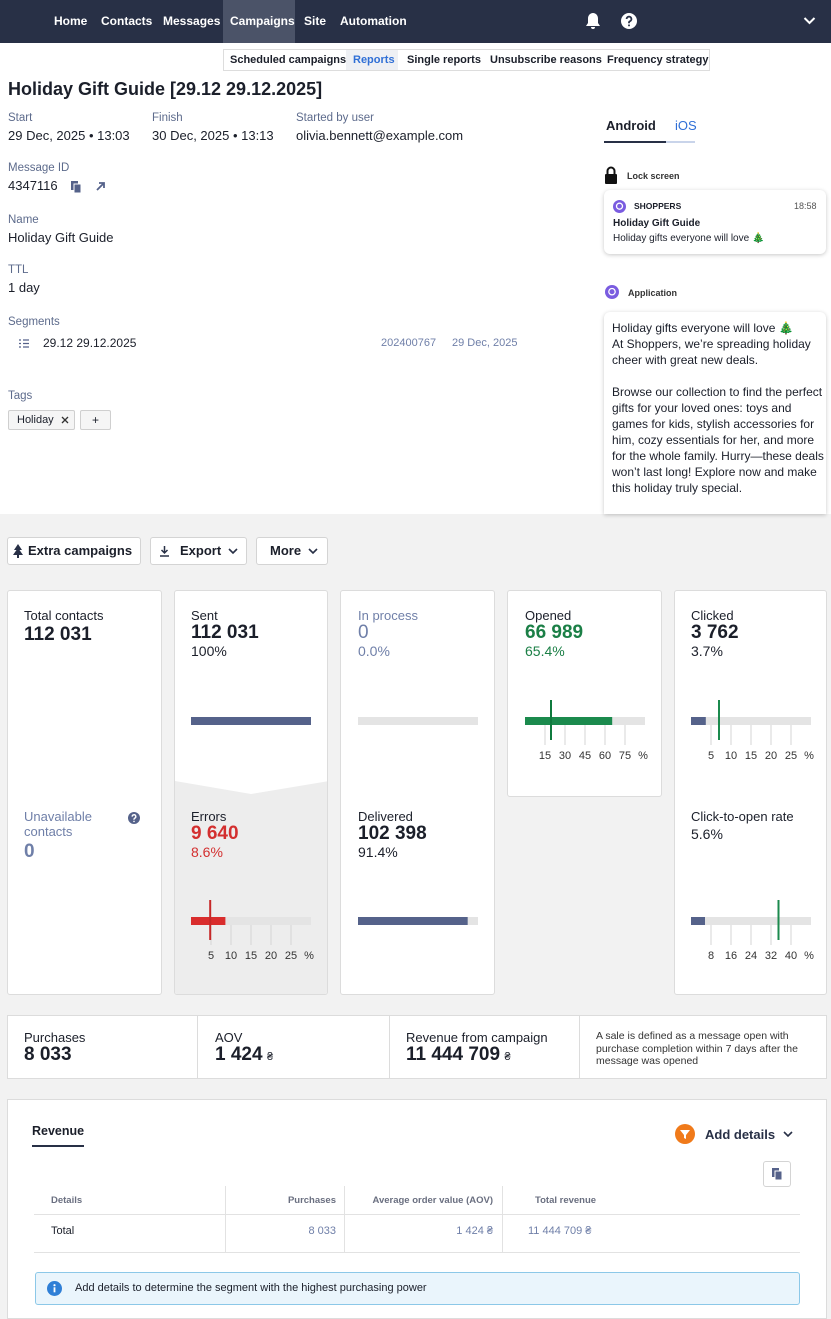 The height and width of the screenshot is (1319, 831). I want to click on copy-icon, so click(76, 186).